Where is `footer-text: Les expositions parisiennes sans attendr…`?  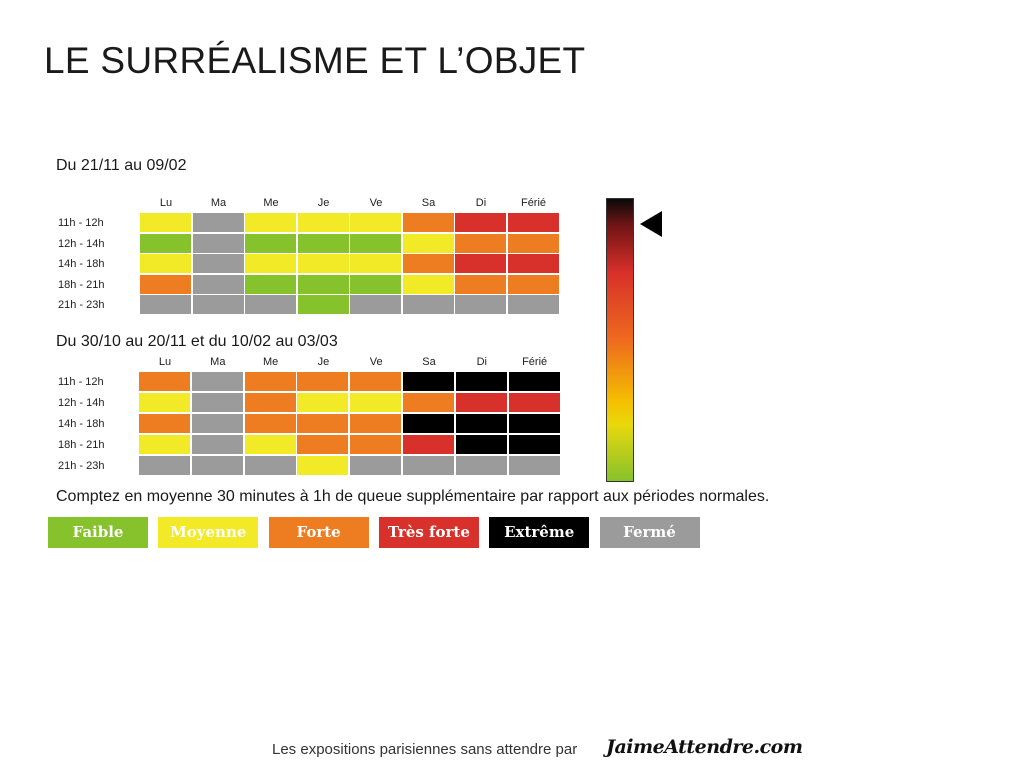
footer-text: Les expositions parisiennes sans attendr… is located at coordinates (425, 749).